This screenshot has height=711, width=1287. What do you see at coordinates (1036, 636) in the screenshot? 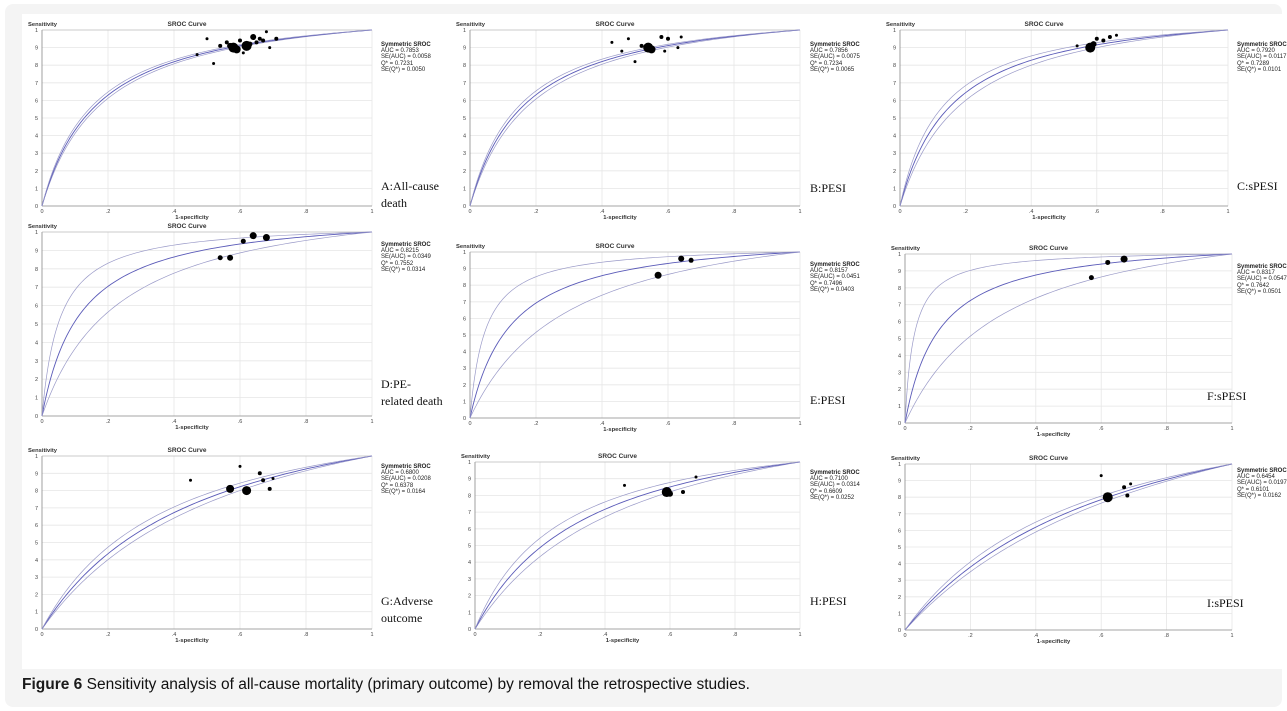
I see `x-tick-label: .4` at bounding box center [1036, 636].